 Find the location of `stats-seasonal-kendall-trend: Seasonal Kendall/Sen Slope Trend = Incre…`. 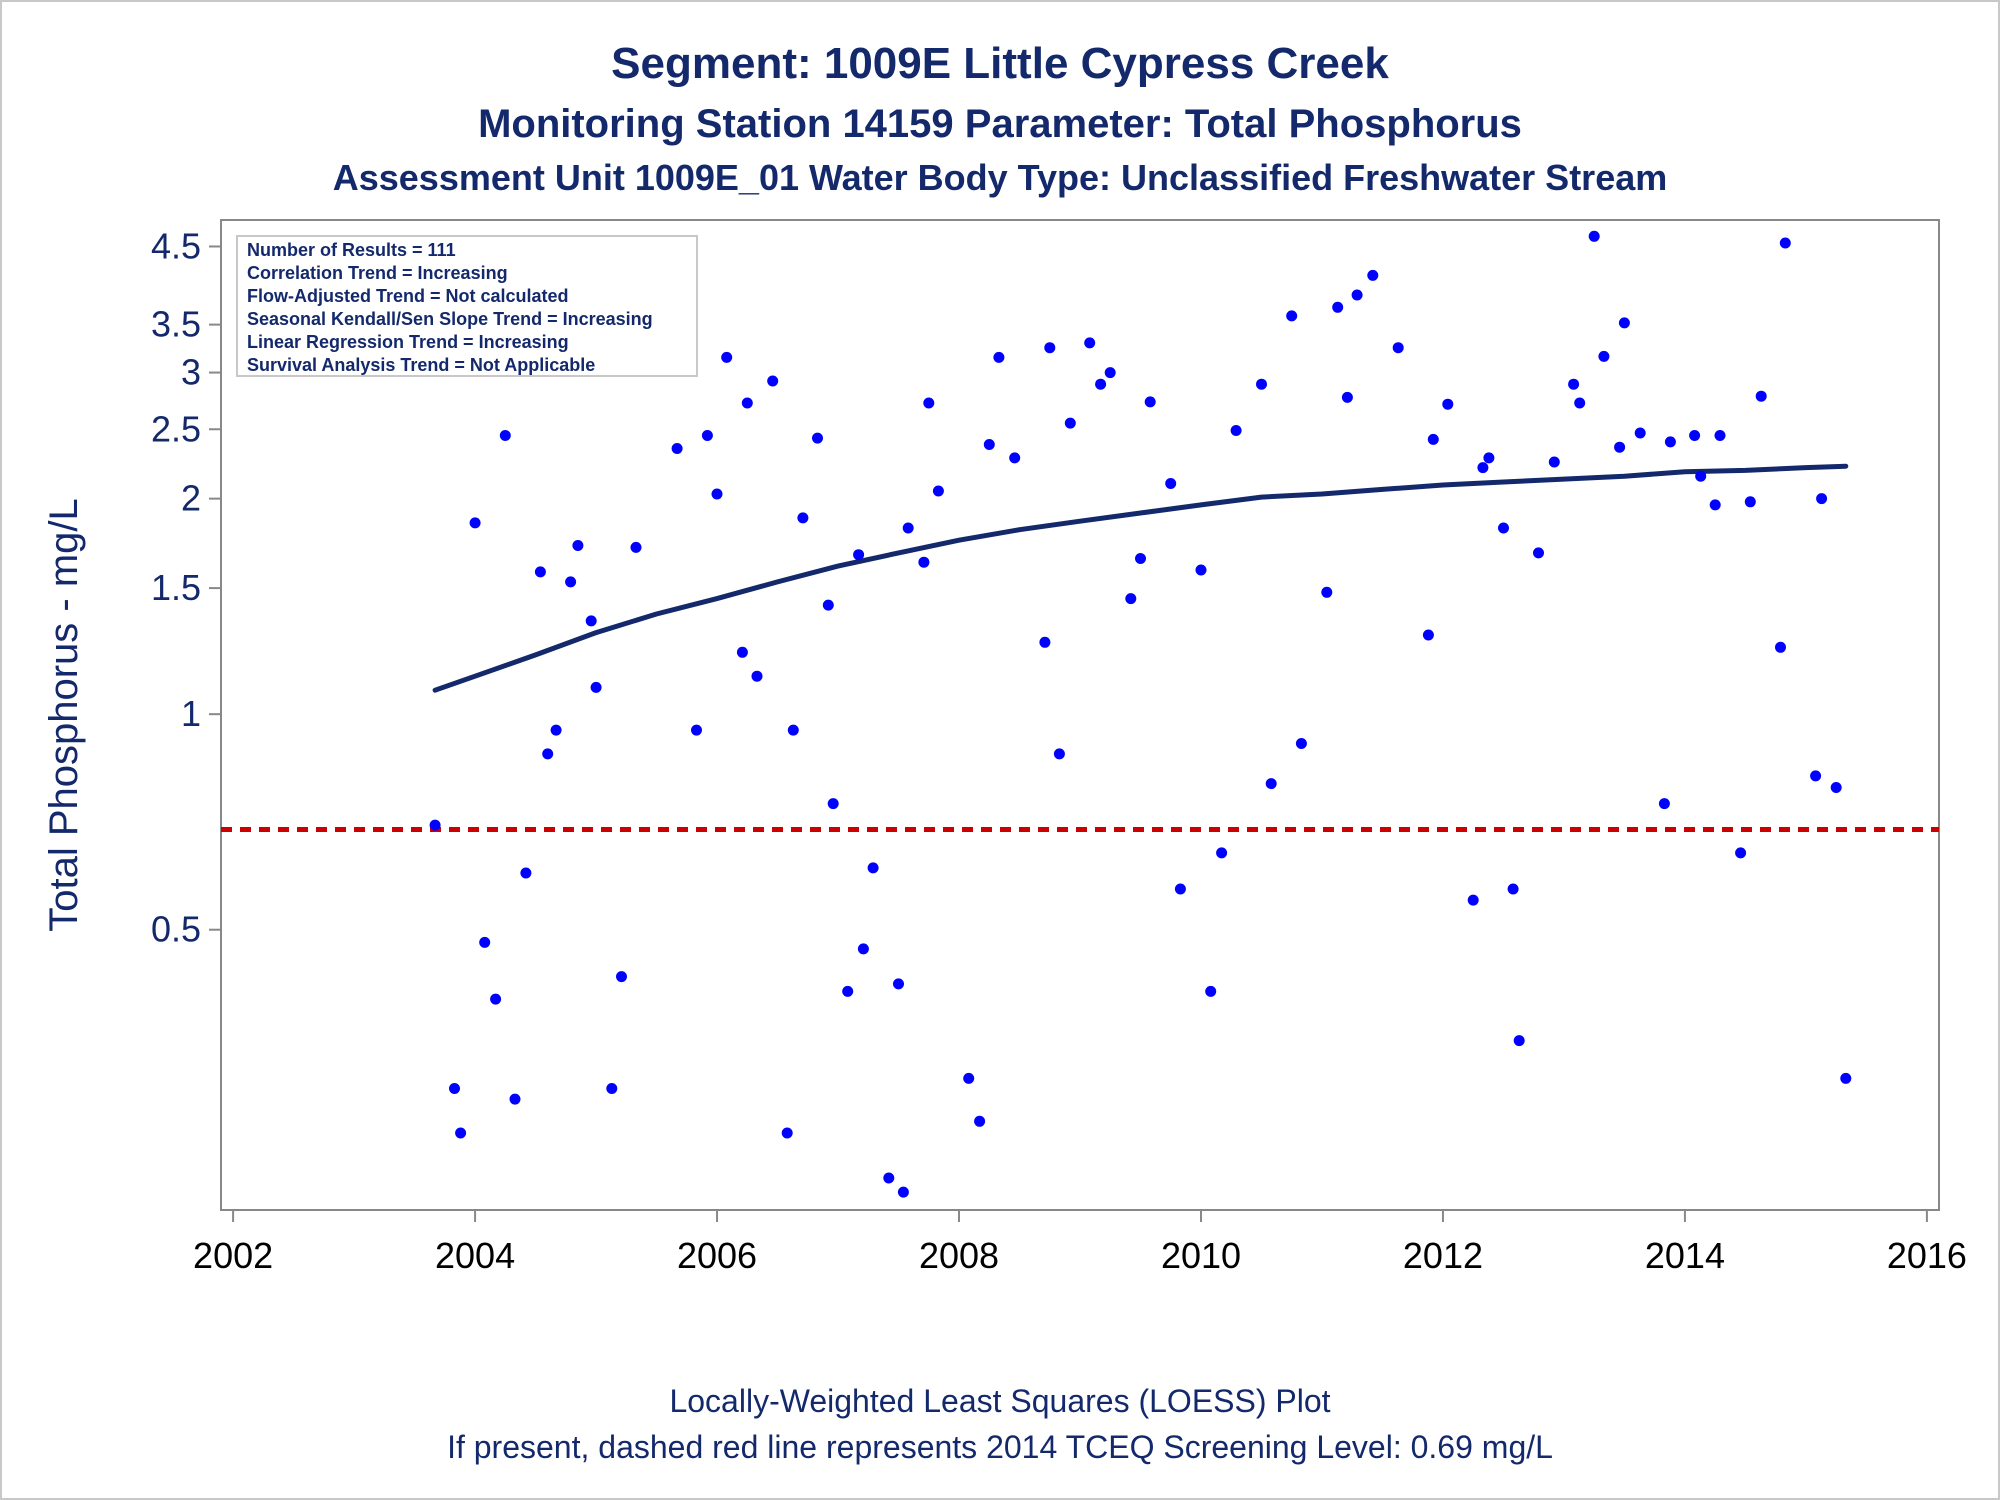

stats-seasonal-kendall-trend: Seasonal Kendall/Sen Slope Trend = Incre… is located at coordinates (450, 319).